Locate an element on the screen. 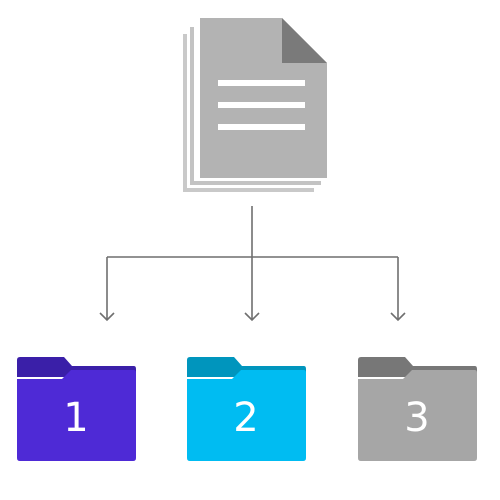  document-stack-icon is located at coordinates (255, 105).